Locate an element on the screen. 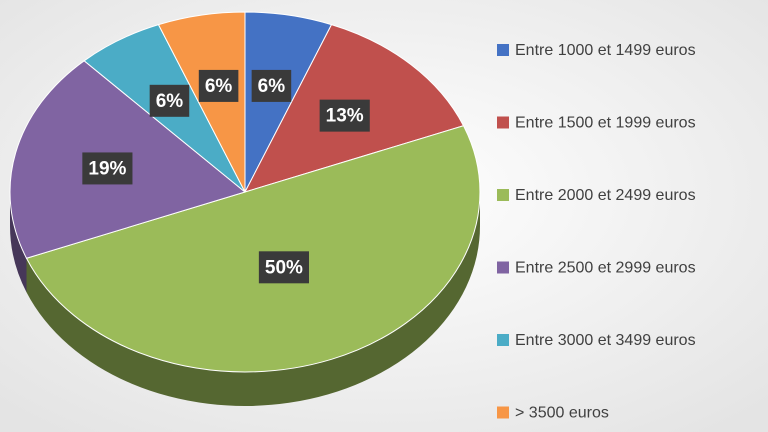  data-label: 19% is located at coordinates (107, 168).